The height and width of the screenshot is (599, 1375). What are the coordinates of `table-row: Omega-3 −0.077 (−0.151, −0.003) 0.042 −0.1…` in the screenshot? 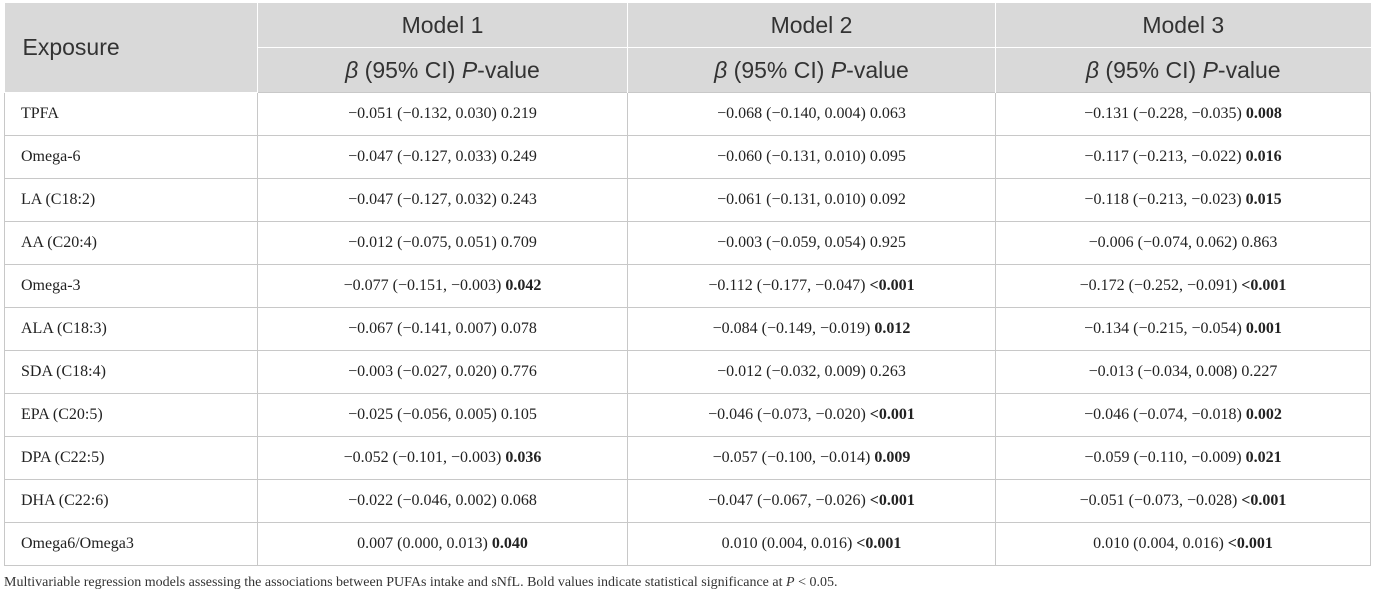 It's located at (687, 286).